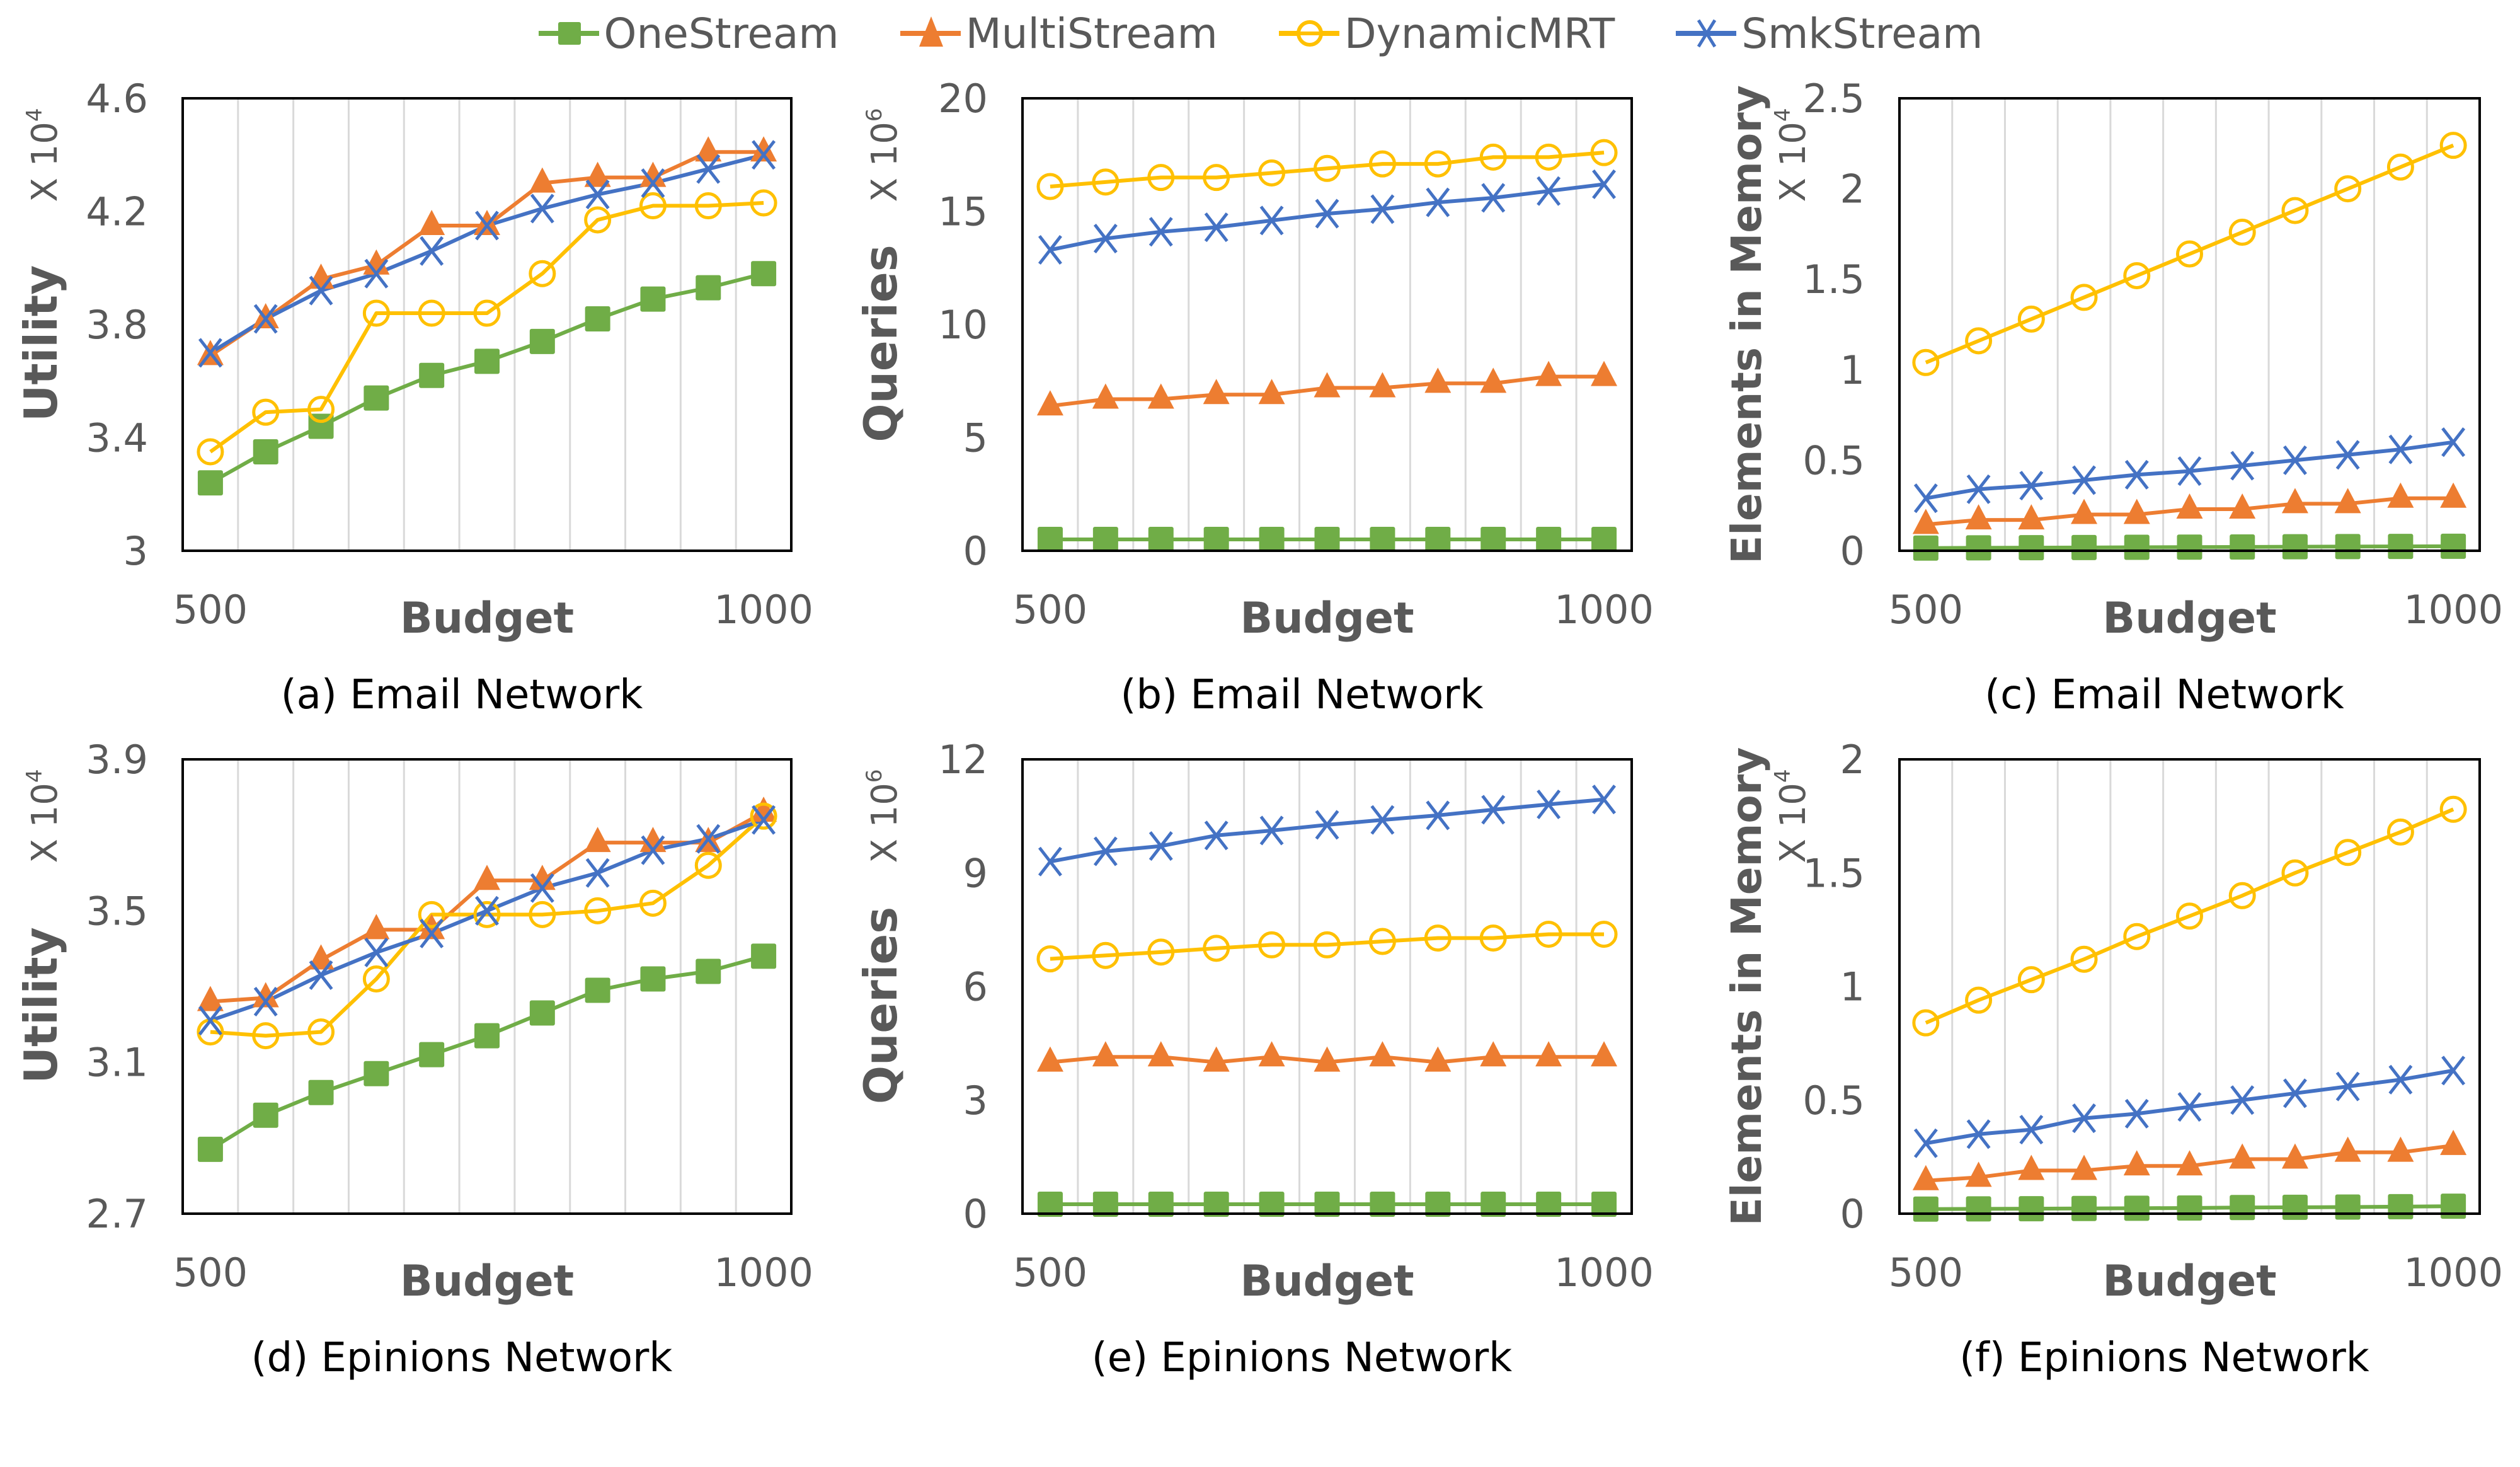 Image resolution: width=2520 pixels, height=1467 pixels. I want to click on y-tick-label: 0, so click(1852, 1214).